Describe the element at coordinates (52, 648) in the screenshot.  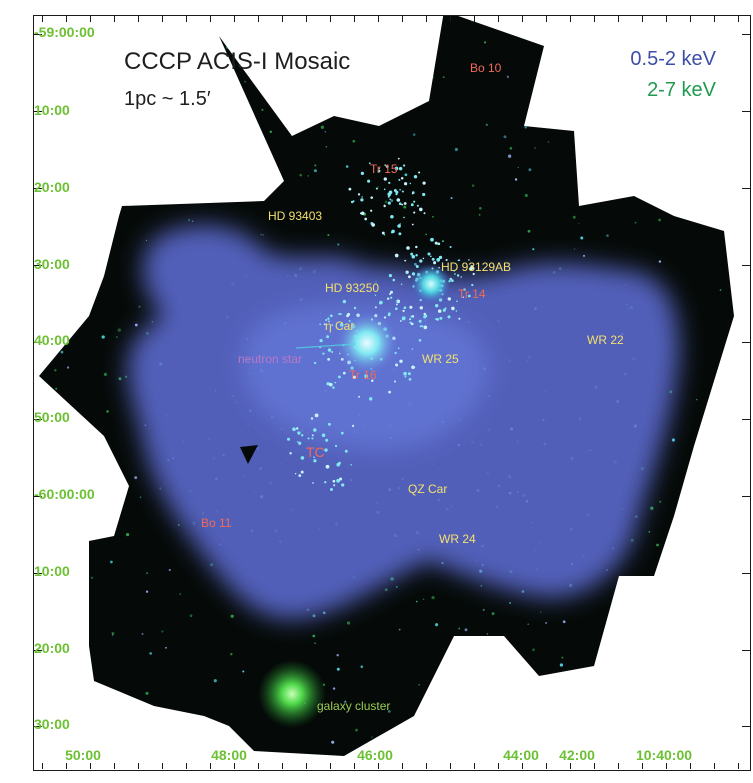
I see `dec-tick-label: 20:00` at that location.